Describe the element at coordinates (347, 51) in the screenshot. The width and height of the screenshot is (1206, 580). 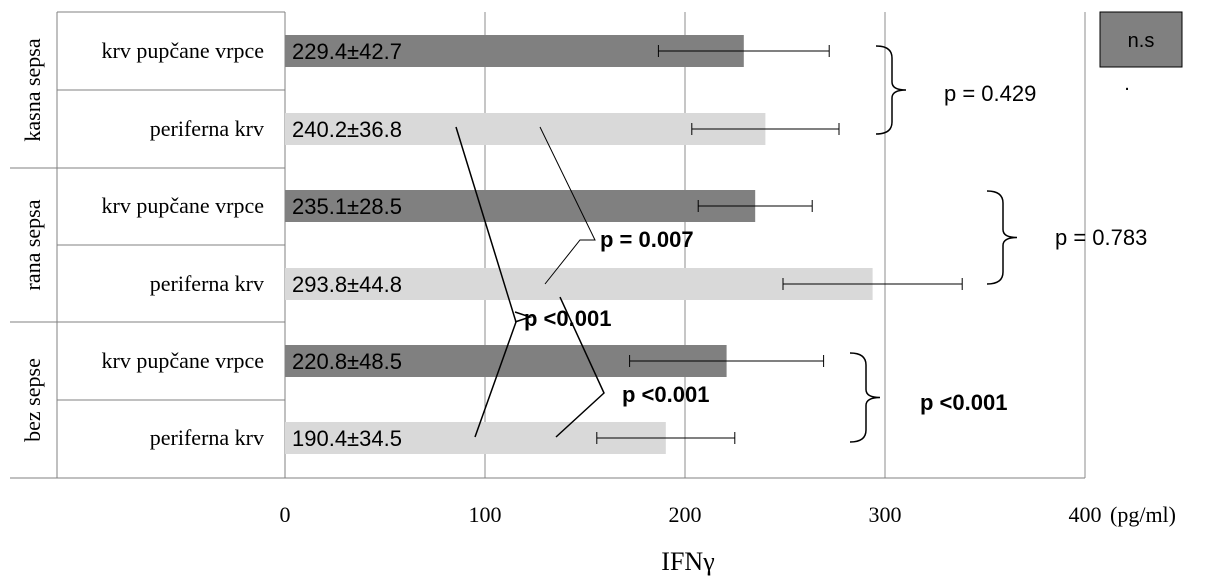
I see `value-label: 229.4±42.7` at that location.